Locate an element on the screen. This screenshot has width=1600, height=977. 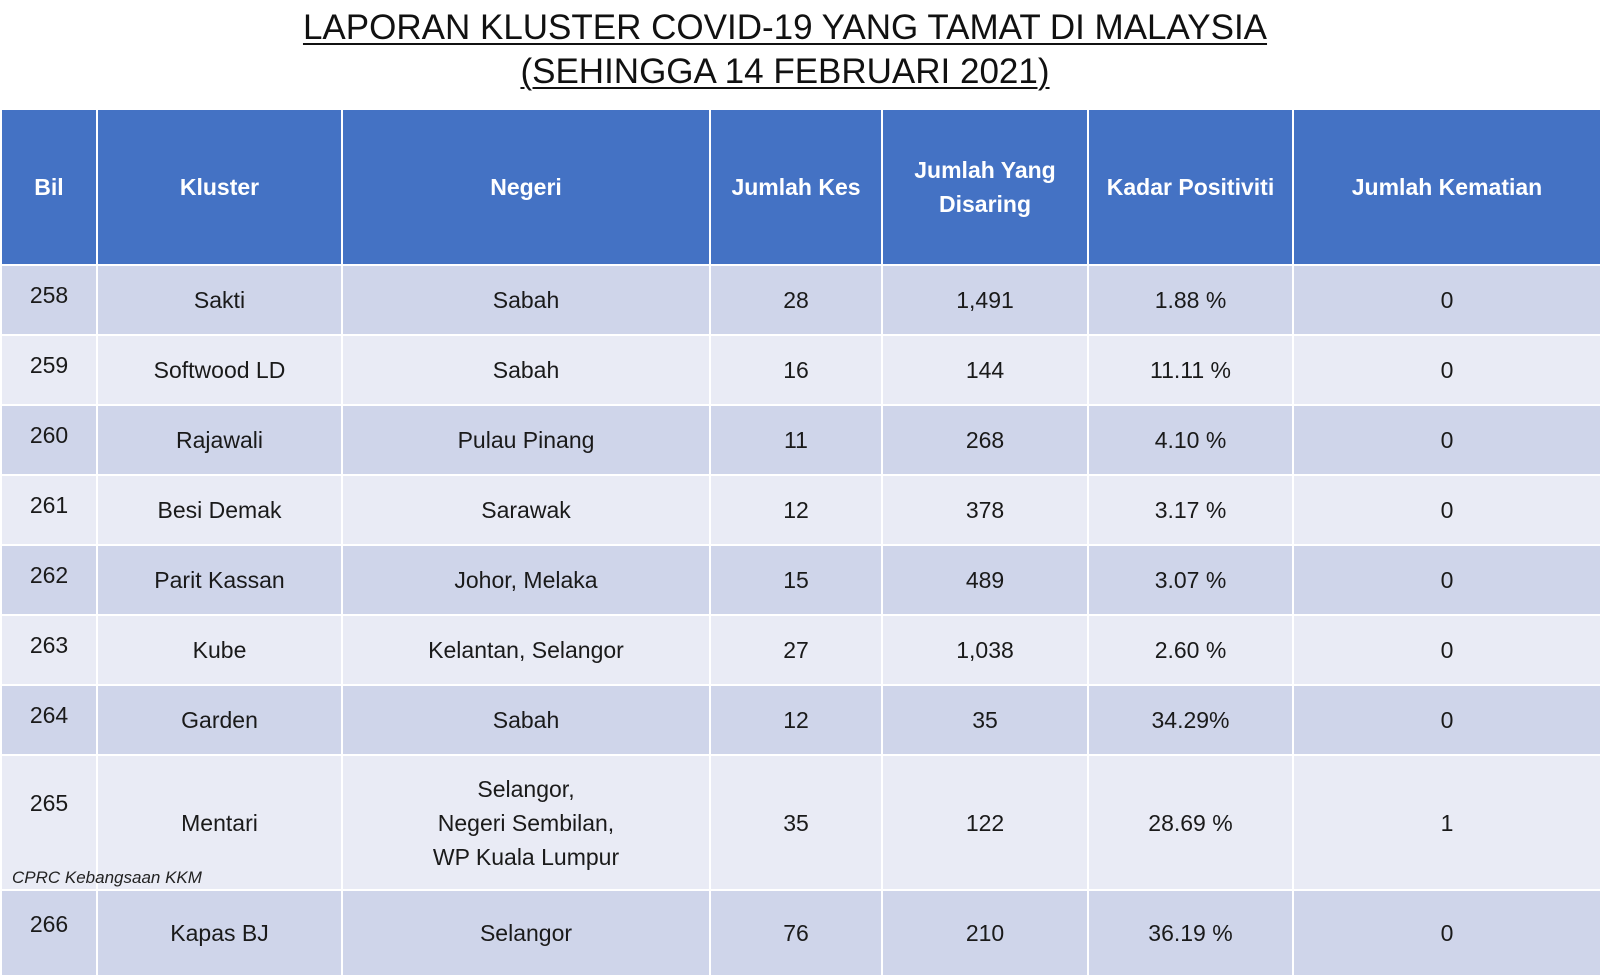
cell-bil: 259 is located at coordinates (49, 370).